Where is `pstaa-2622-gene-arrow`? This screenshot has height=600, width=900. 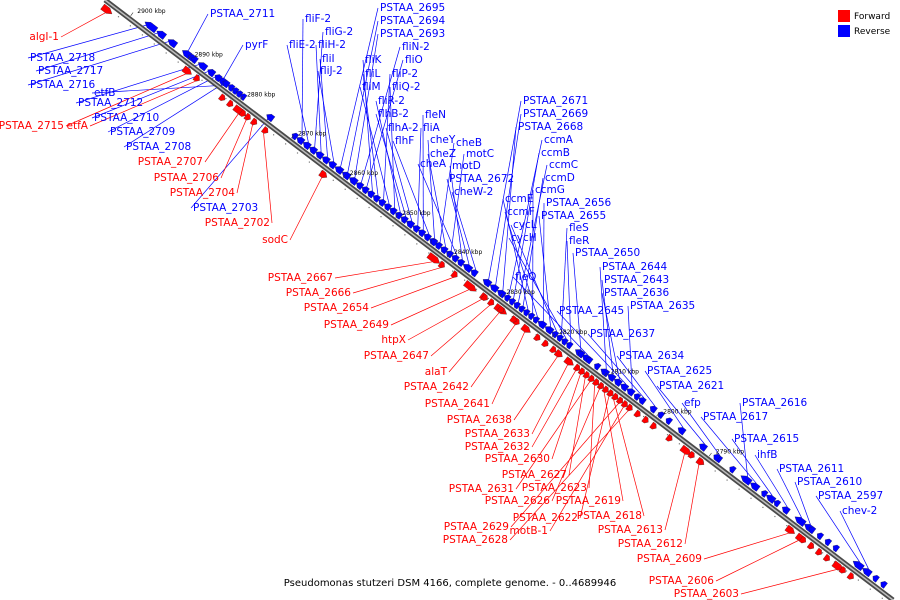
pstaa-2622-gene-arrow is located at coordinates (610, 393).